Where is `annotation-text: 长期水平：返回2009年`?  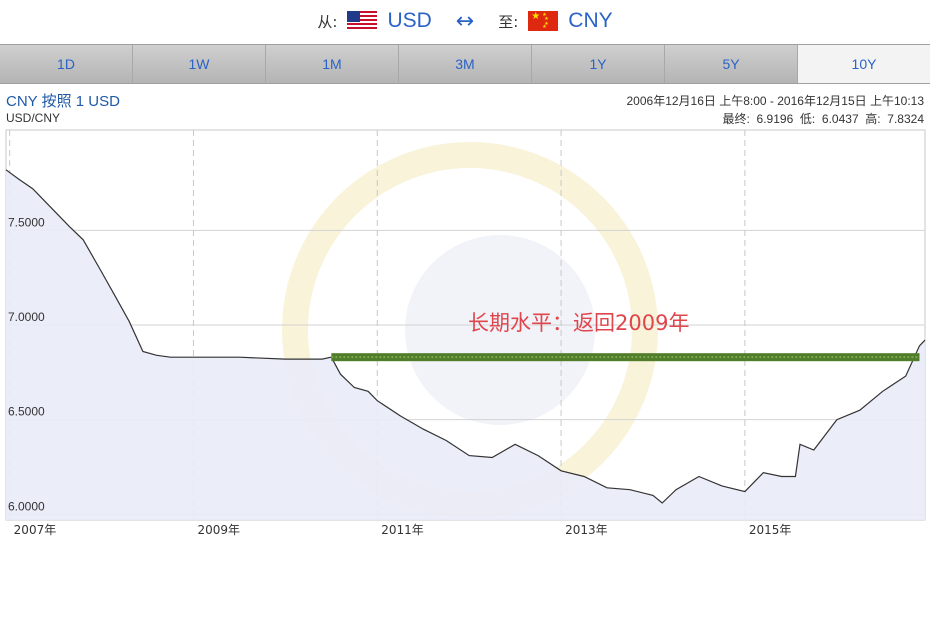 annotation-text: 长期水平：返回2009年 is located at coordinates (579, 323).